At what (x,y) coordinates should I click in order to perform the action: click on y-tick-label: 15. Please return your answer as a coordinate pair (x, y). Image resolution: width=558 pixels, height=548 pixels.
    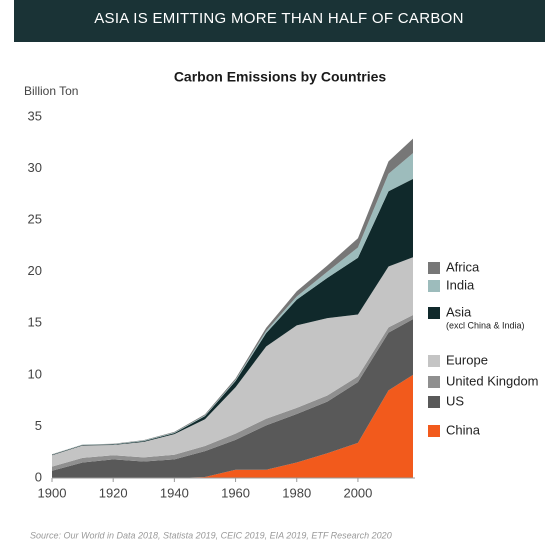
    Looking at the image, I should click on (35, 322).